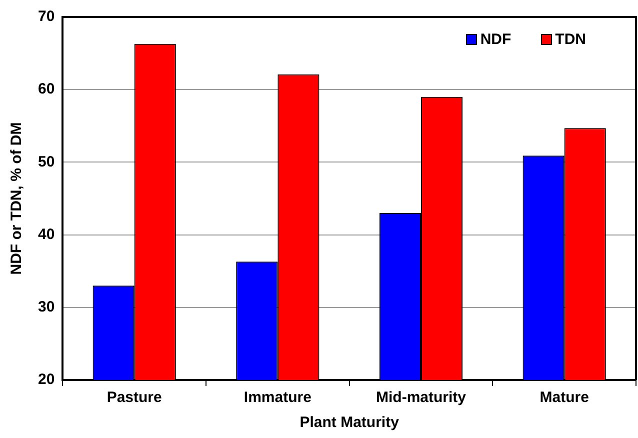 The image size is (638, 438). What do you see at coordinates (46, 379) in the screenshot?
I see `y-tick-label: 20` at bounding box center [46, 379].